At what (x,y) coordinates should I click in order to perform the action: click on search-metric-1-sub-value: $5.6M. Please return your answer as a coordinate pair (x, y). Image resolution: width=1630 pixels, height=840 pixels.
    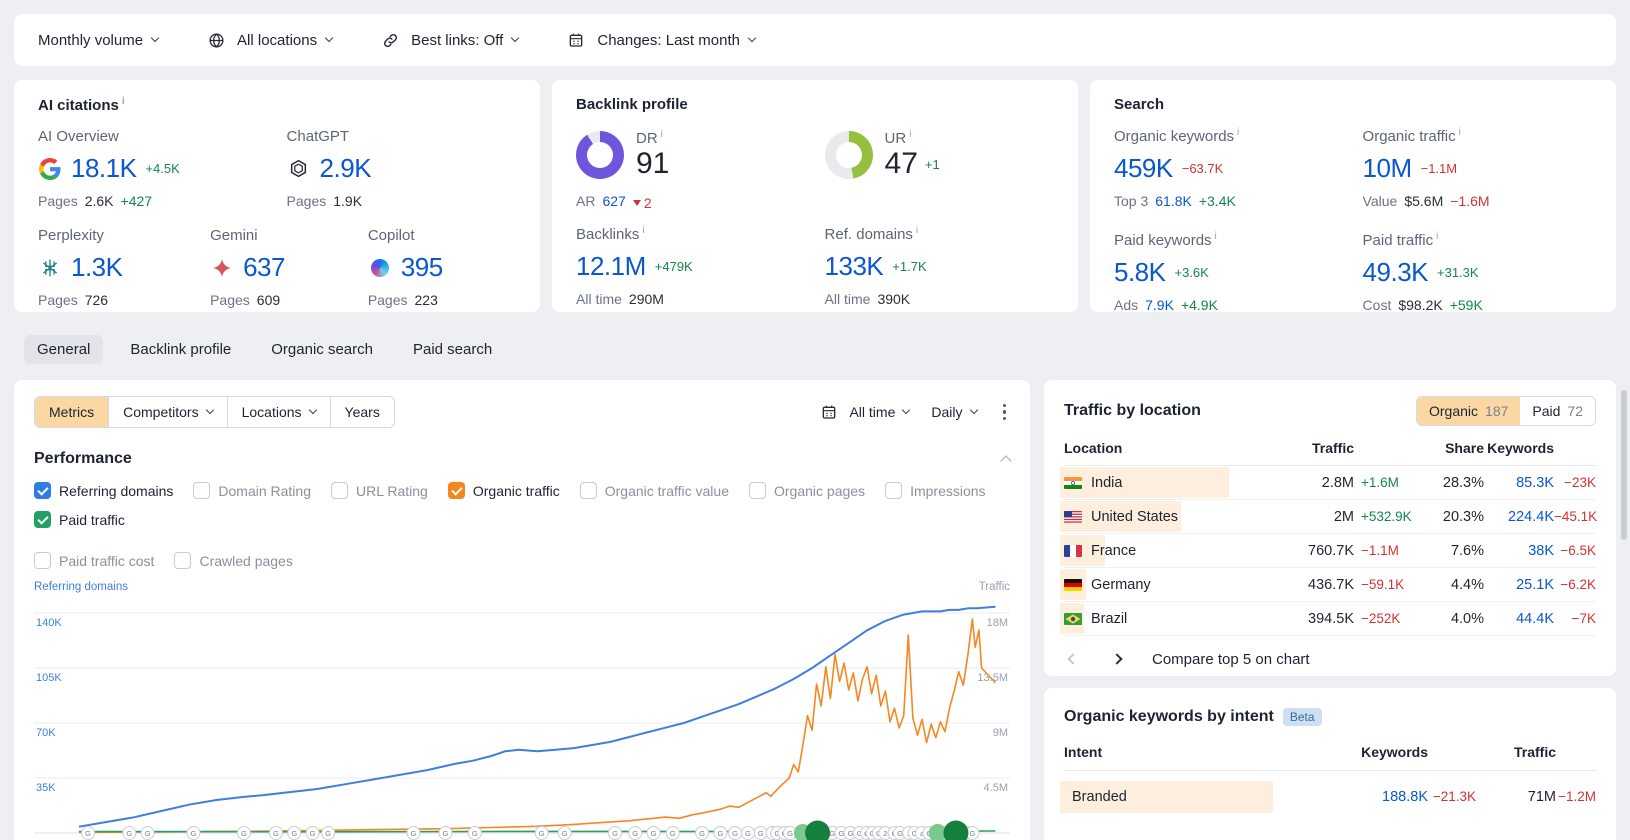
    Looking at the image, I should click on (1424, 201).